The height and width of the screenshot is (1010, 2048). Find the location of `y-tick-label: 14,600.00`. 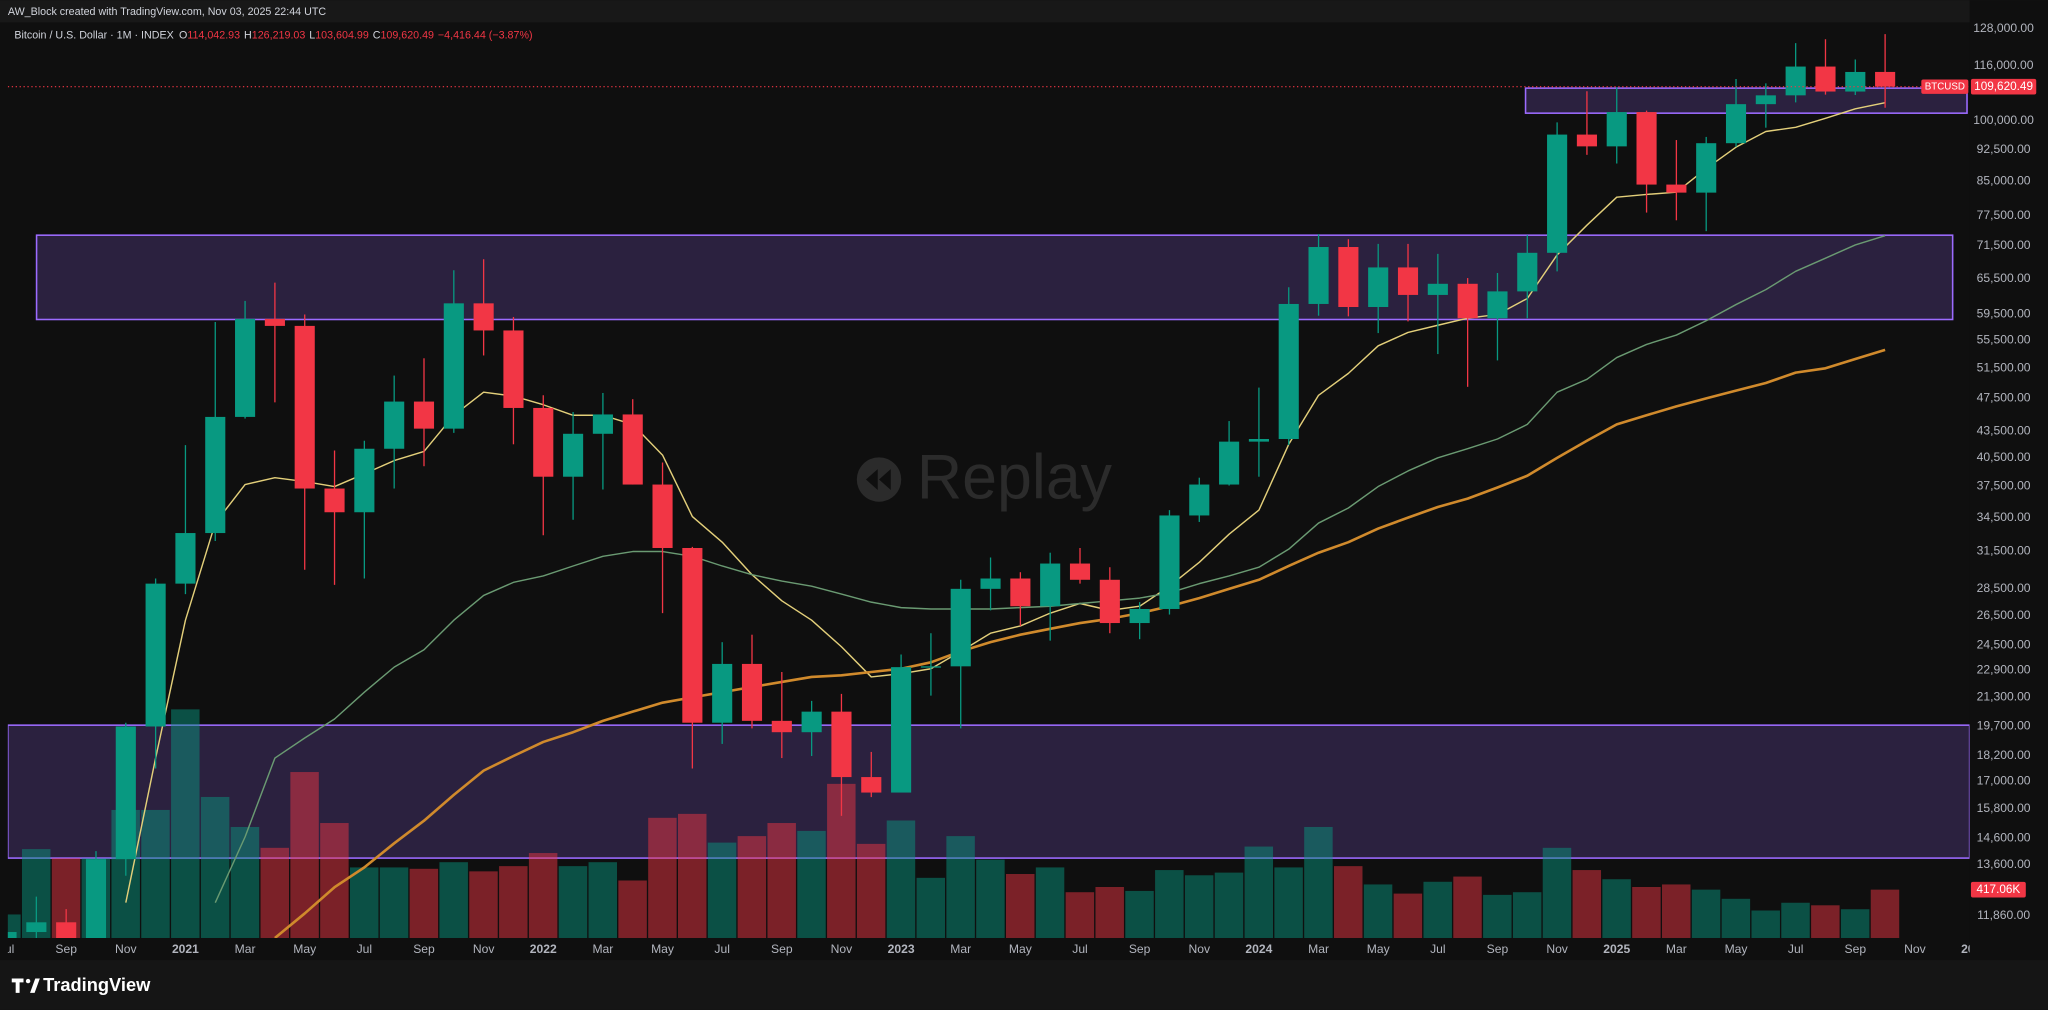

y-tick-label: 14,600.00 is located at coordinates (2004, 837).